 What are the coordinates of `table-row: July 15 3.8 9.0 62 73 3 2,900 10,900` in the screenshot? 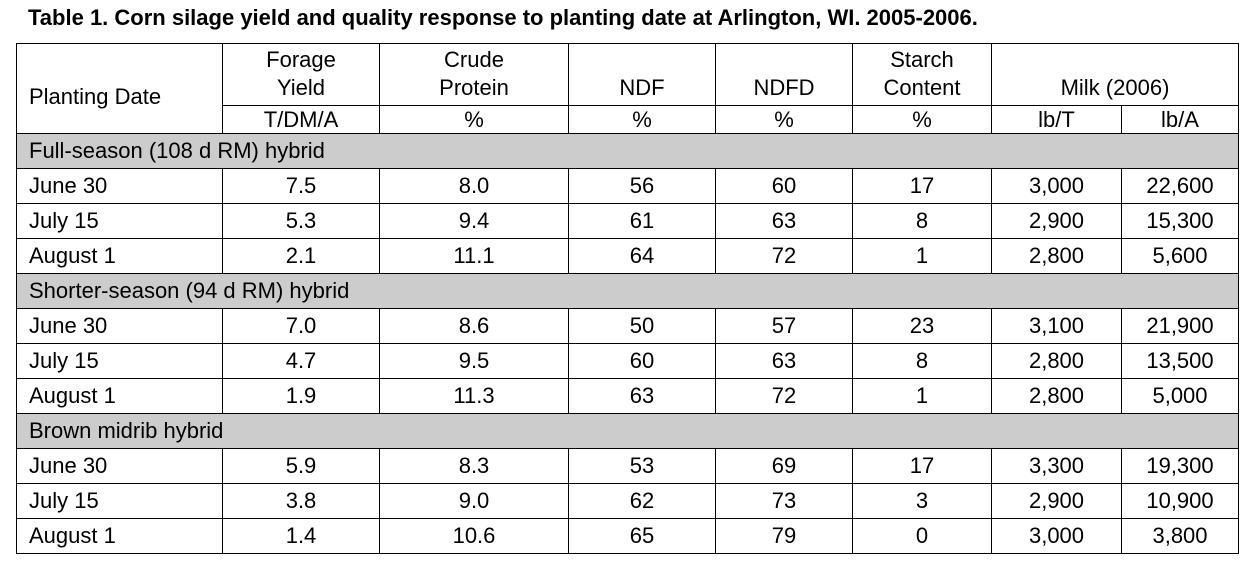 It's located at (627, 501).